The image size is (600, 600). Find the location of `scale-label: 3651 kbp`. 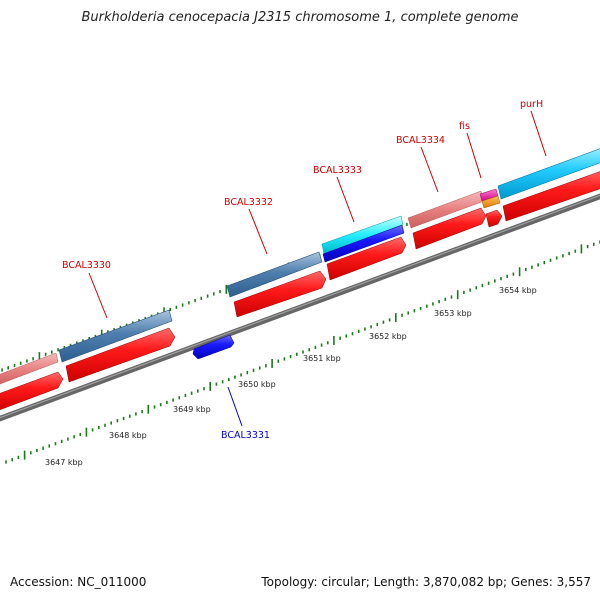

scale-label: 3651 kbp is located at coordinates (322, 358).